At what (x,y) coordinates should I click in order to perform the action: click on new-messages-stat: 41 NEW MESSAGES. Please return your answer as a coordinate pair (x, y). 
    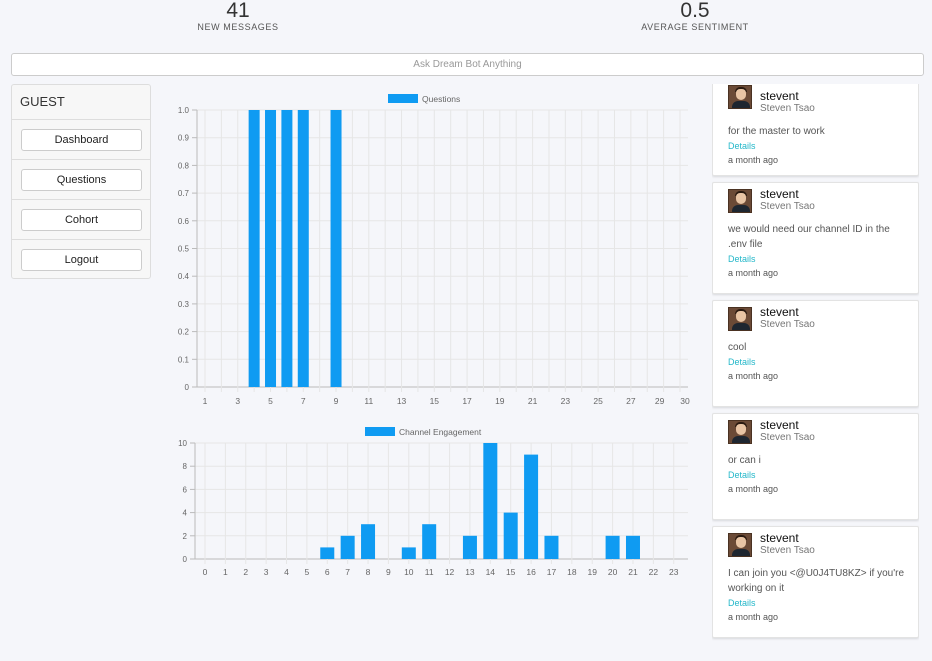
    Looking at the image, I should click on (238, 16).